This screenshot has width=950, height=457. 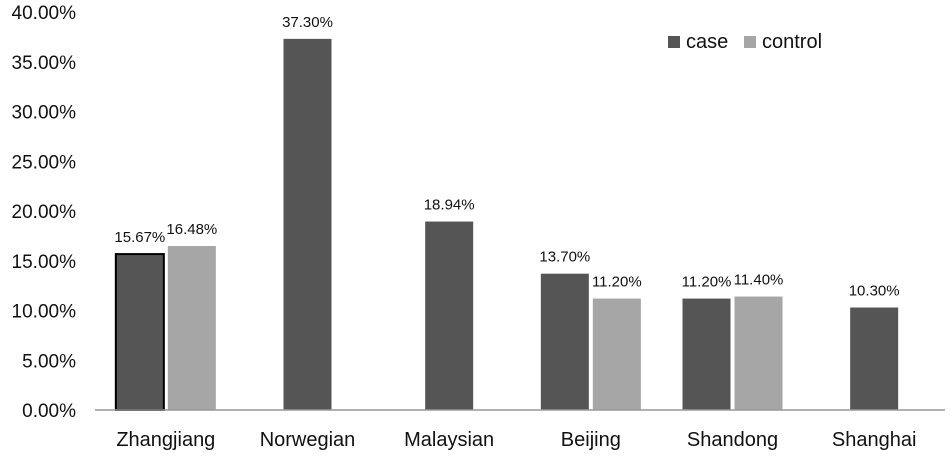 What do you see at coordinates (165, 440) in the screenshot?
I see `x-category-label: Zhangjiang` at bounding box center [165, 440].